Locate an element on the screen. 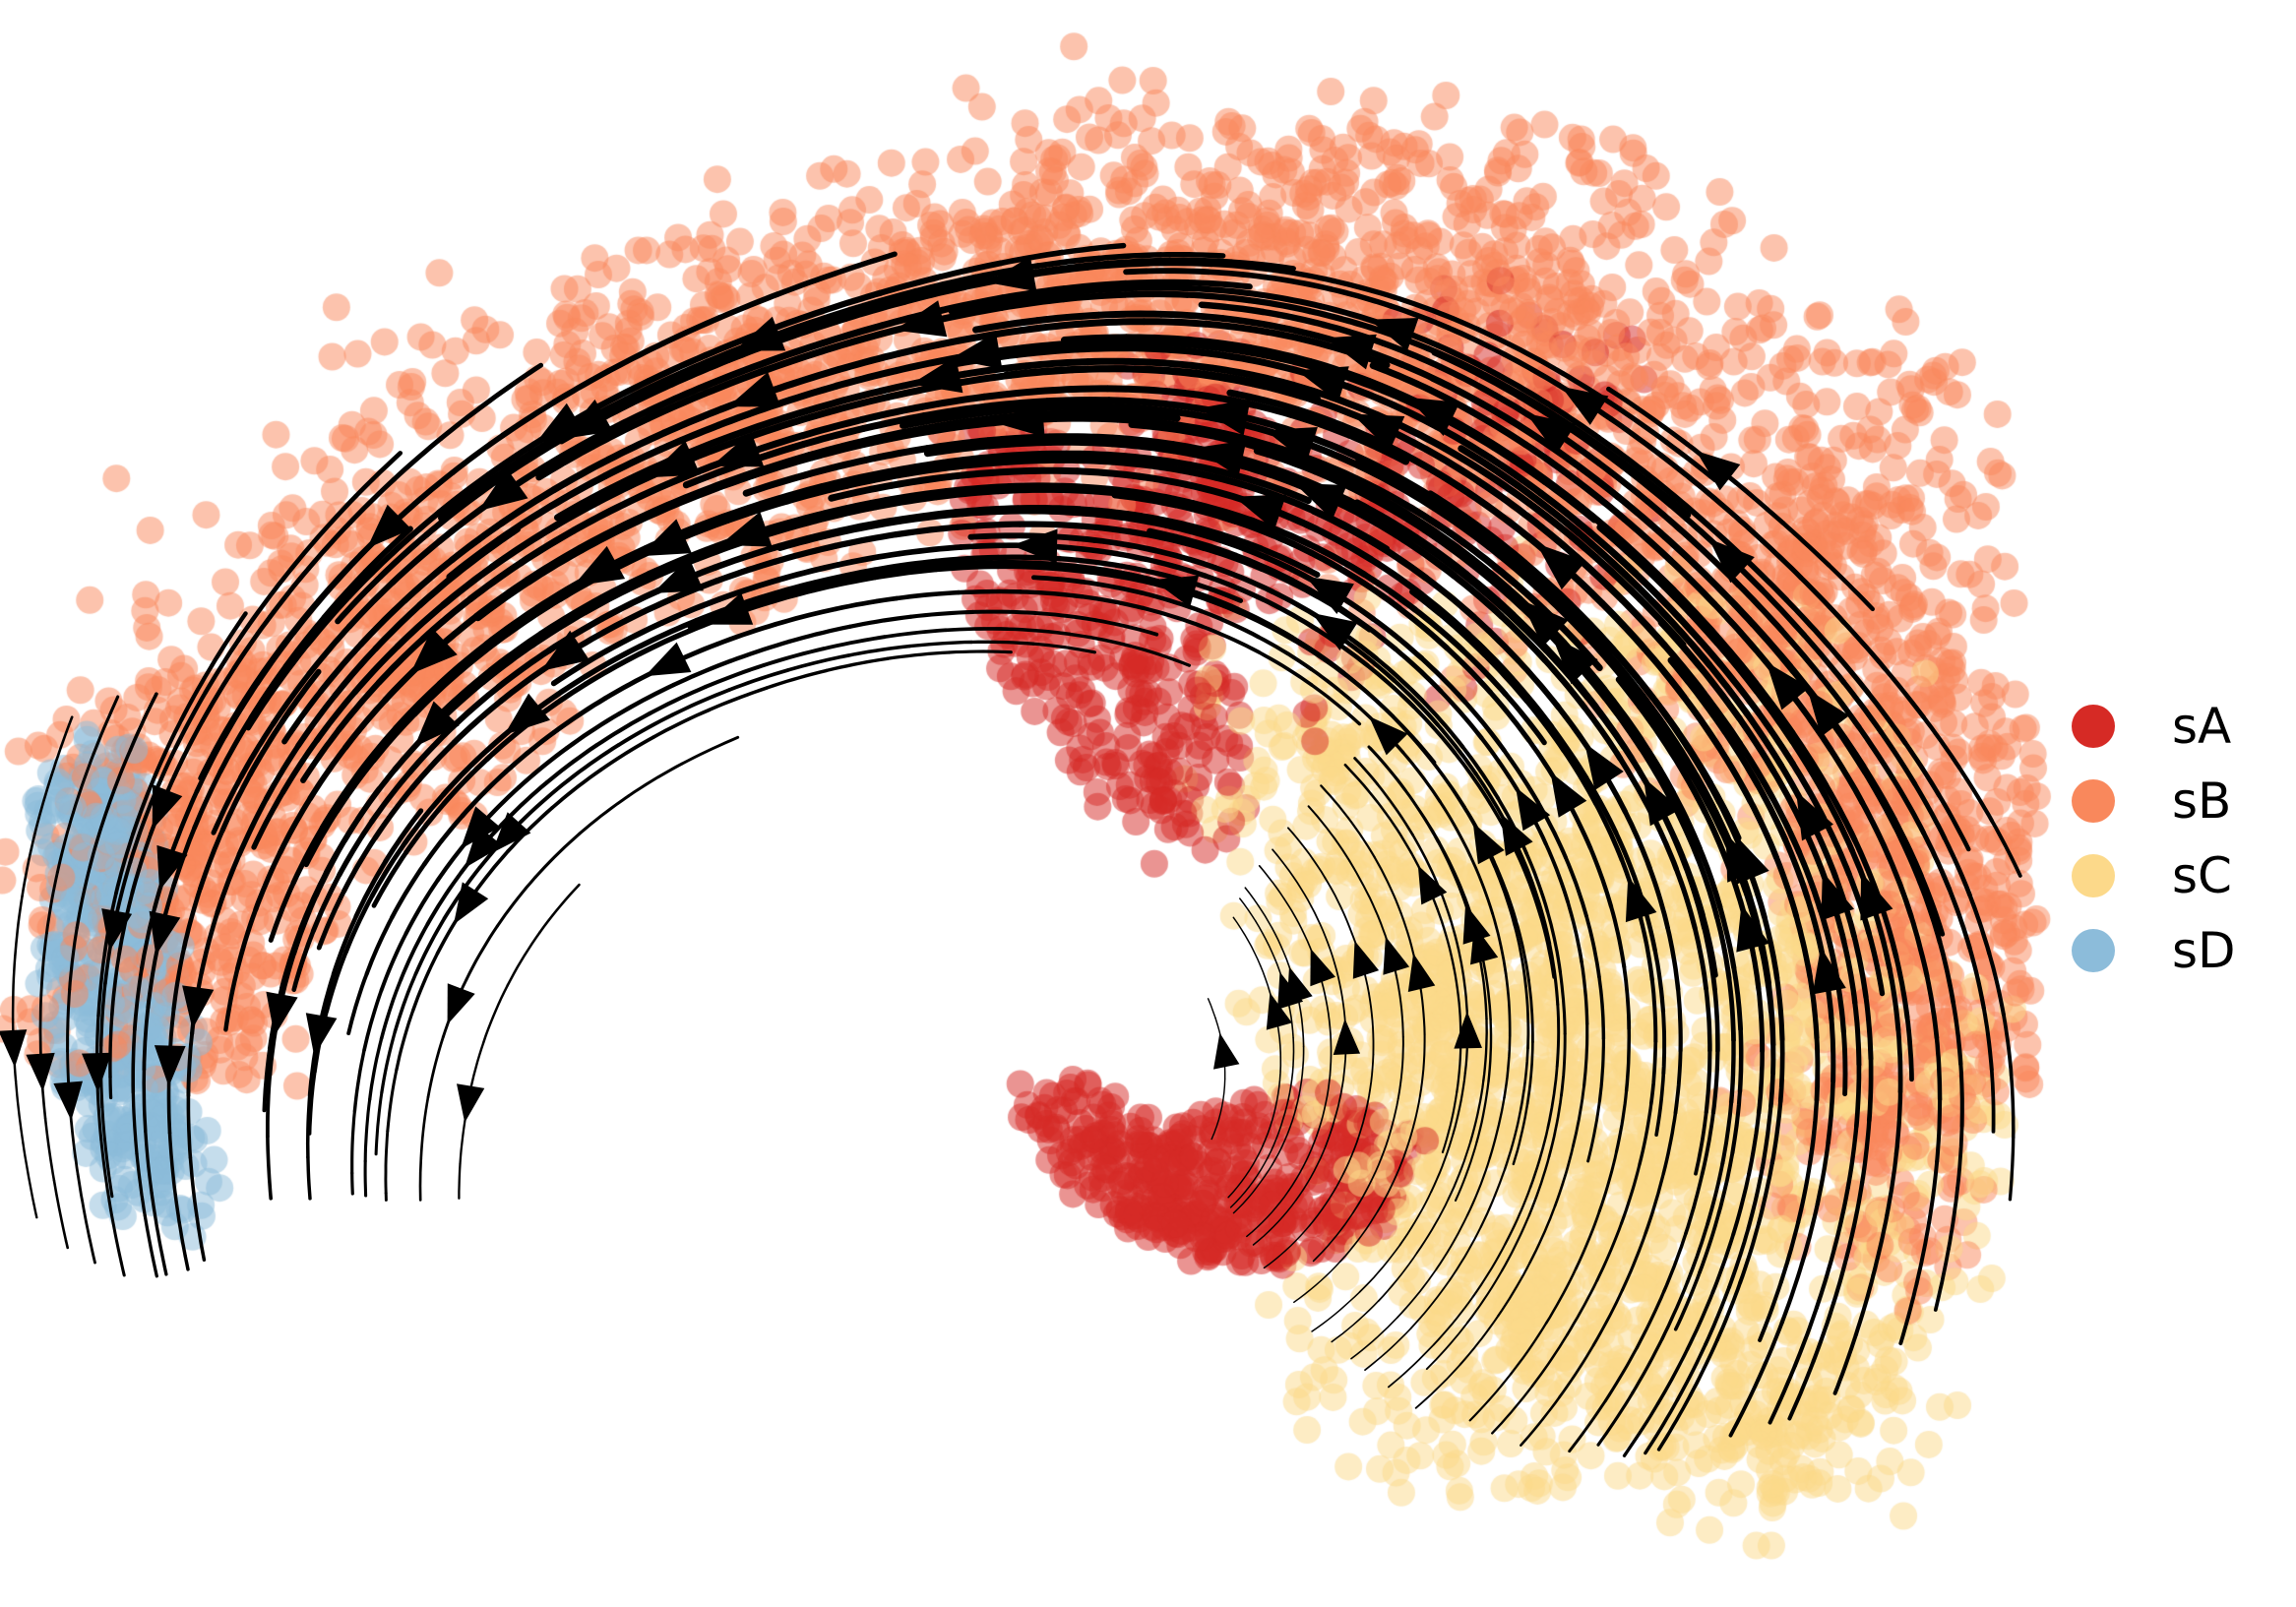 The height and width of the screenshot is (1607, 2296). legend-swatch-sb is located at coordinates (2093, 801).